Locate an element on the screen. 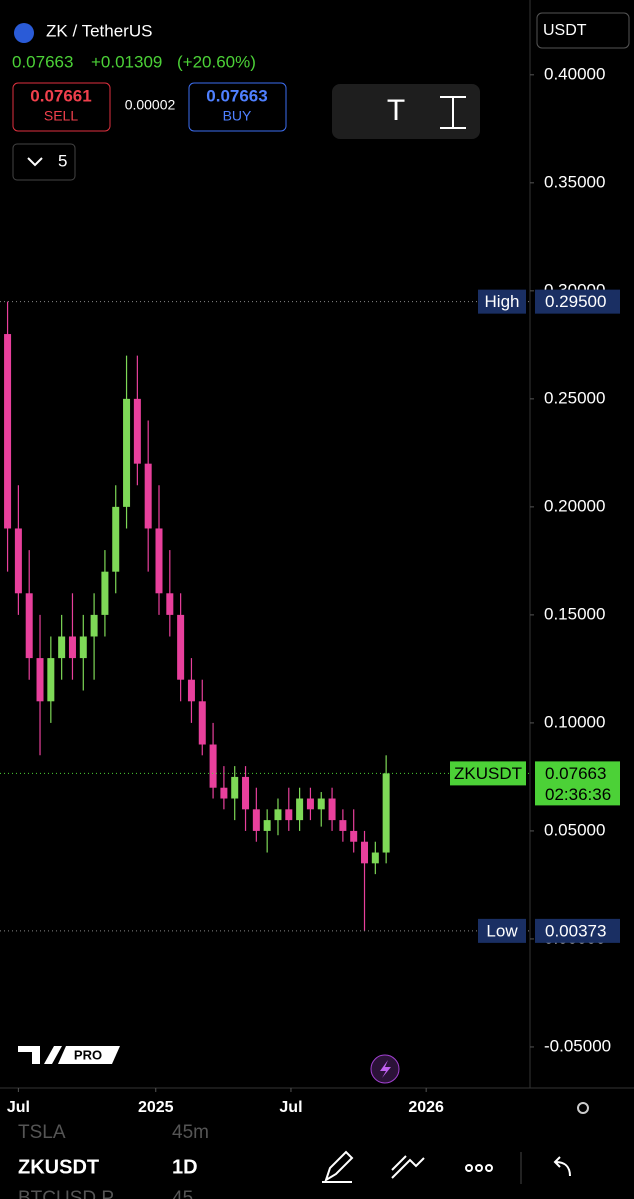 The image size is (634, 1199). logo-badge is located at coordinates (89, 1055).